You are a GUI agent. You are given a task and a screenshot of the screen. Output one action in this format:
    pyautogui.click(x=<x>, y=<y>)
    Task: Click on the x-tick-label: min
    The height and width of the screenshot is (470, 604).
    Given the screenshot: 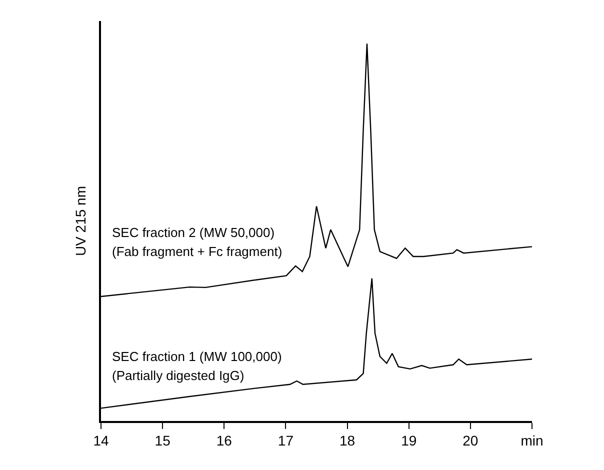 What is the action you would take?
    pyautogui.click(x=532, y=440)
    